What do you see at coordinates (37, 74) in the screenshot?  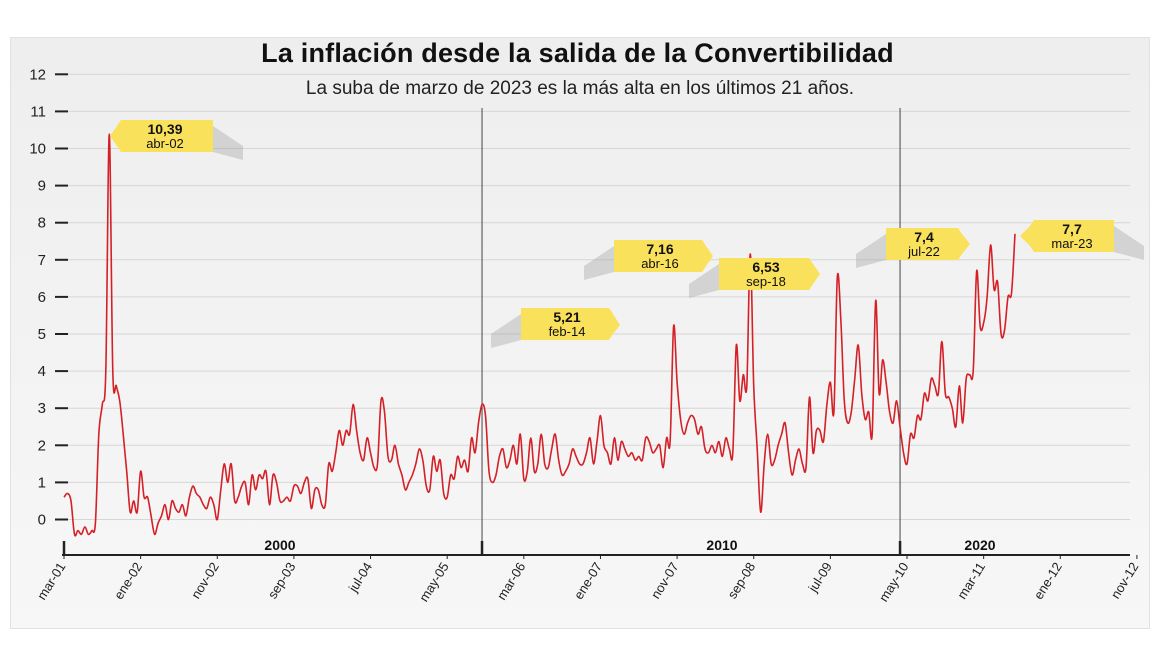 I see `y-tick-label: 12` at bounding box center [37, 74].